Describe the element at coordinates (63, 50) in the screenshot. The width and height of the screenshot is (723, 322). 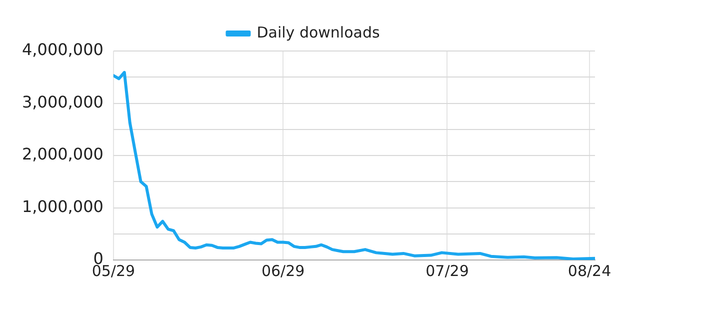
I see `y-tick-label: 4,000,000` at that location.